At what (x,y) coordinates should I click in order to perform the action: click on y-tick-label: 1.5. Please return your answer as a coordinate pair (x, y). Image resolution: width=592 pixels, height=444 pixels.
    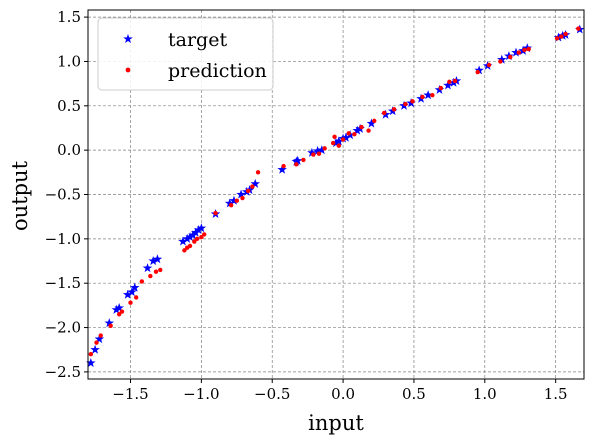
    Looking at the image, I should click on (69, 17).